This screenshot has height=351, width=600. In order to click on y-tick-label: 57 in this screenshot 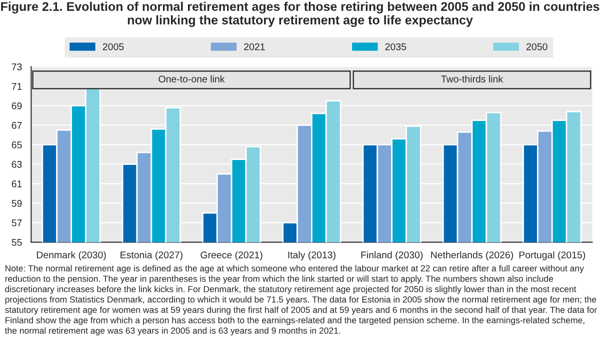, I will do `click(17, 223)`.